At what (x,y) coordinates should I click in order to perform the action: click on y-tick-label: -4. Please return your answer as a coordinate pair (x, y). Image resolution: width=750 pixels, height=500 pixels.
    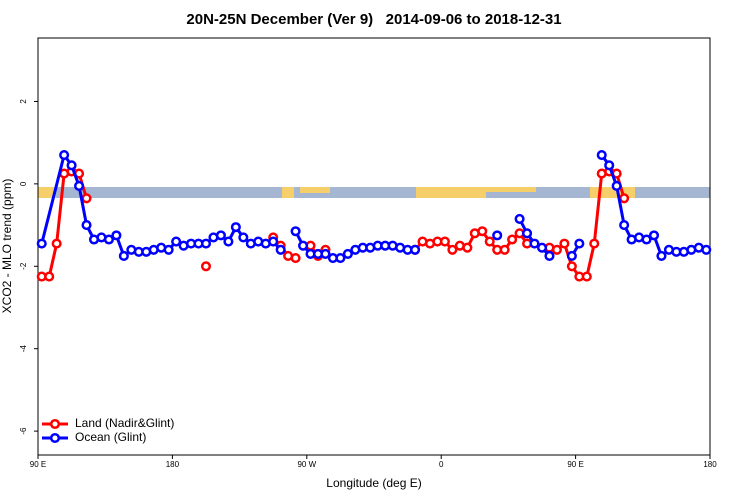
    Looking at the image, I should click on (23, 349).